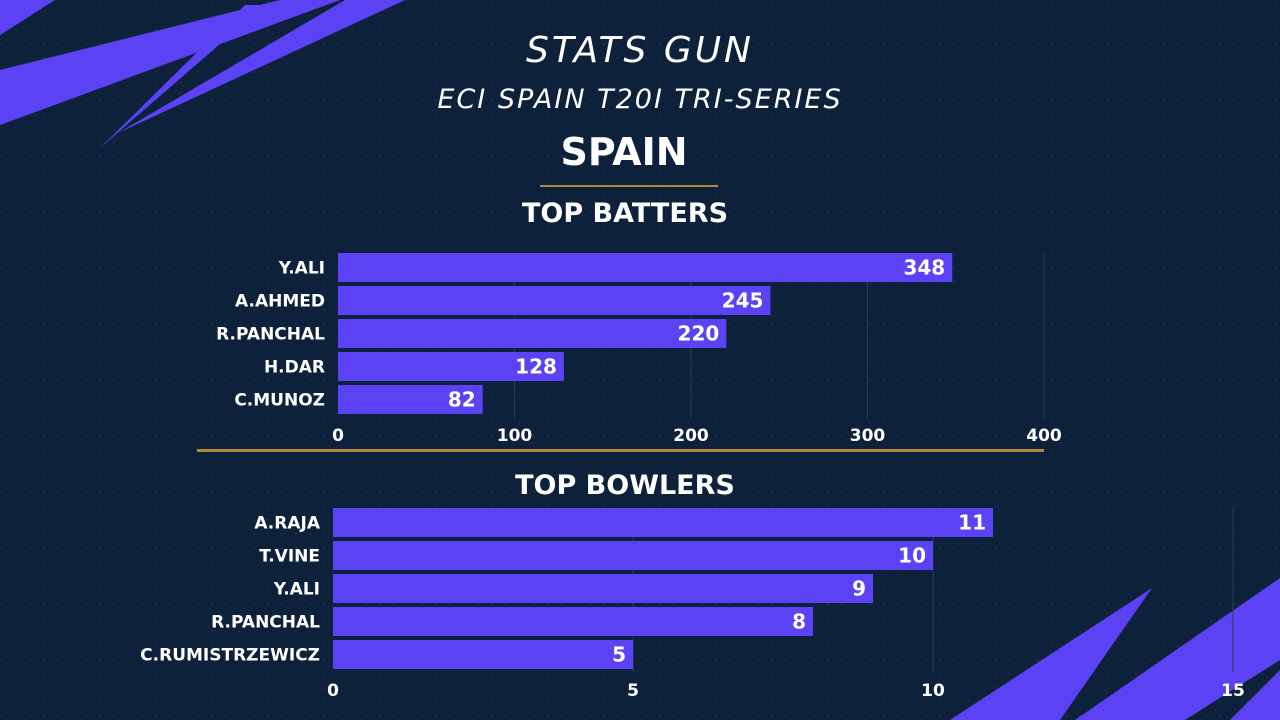  What do you see at coordinates (280, 302) in the screenshot?
I see `batters-category-label: A.AHMED` at bounding box center [280, 302].